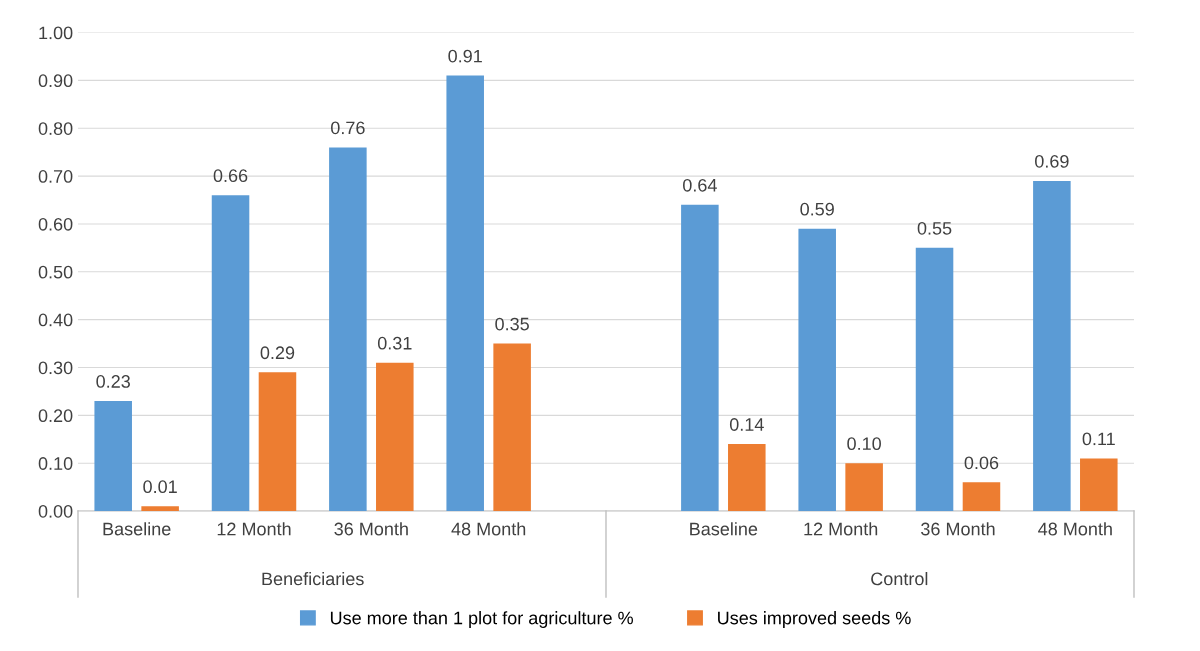 This screenshot has width=1200, height=651. What do you see at coordinates (700, 185) in the screenshot?
I see `data-label: 0.64` at bounding box center [700, 185].